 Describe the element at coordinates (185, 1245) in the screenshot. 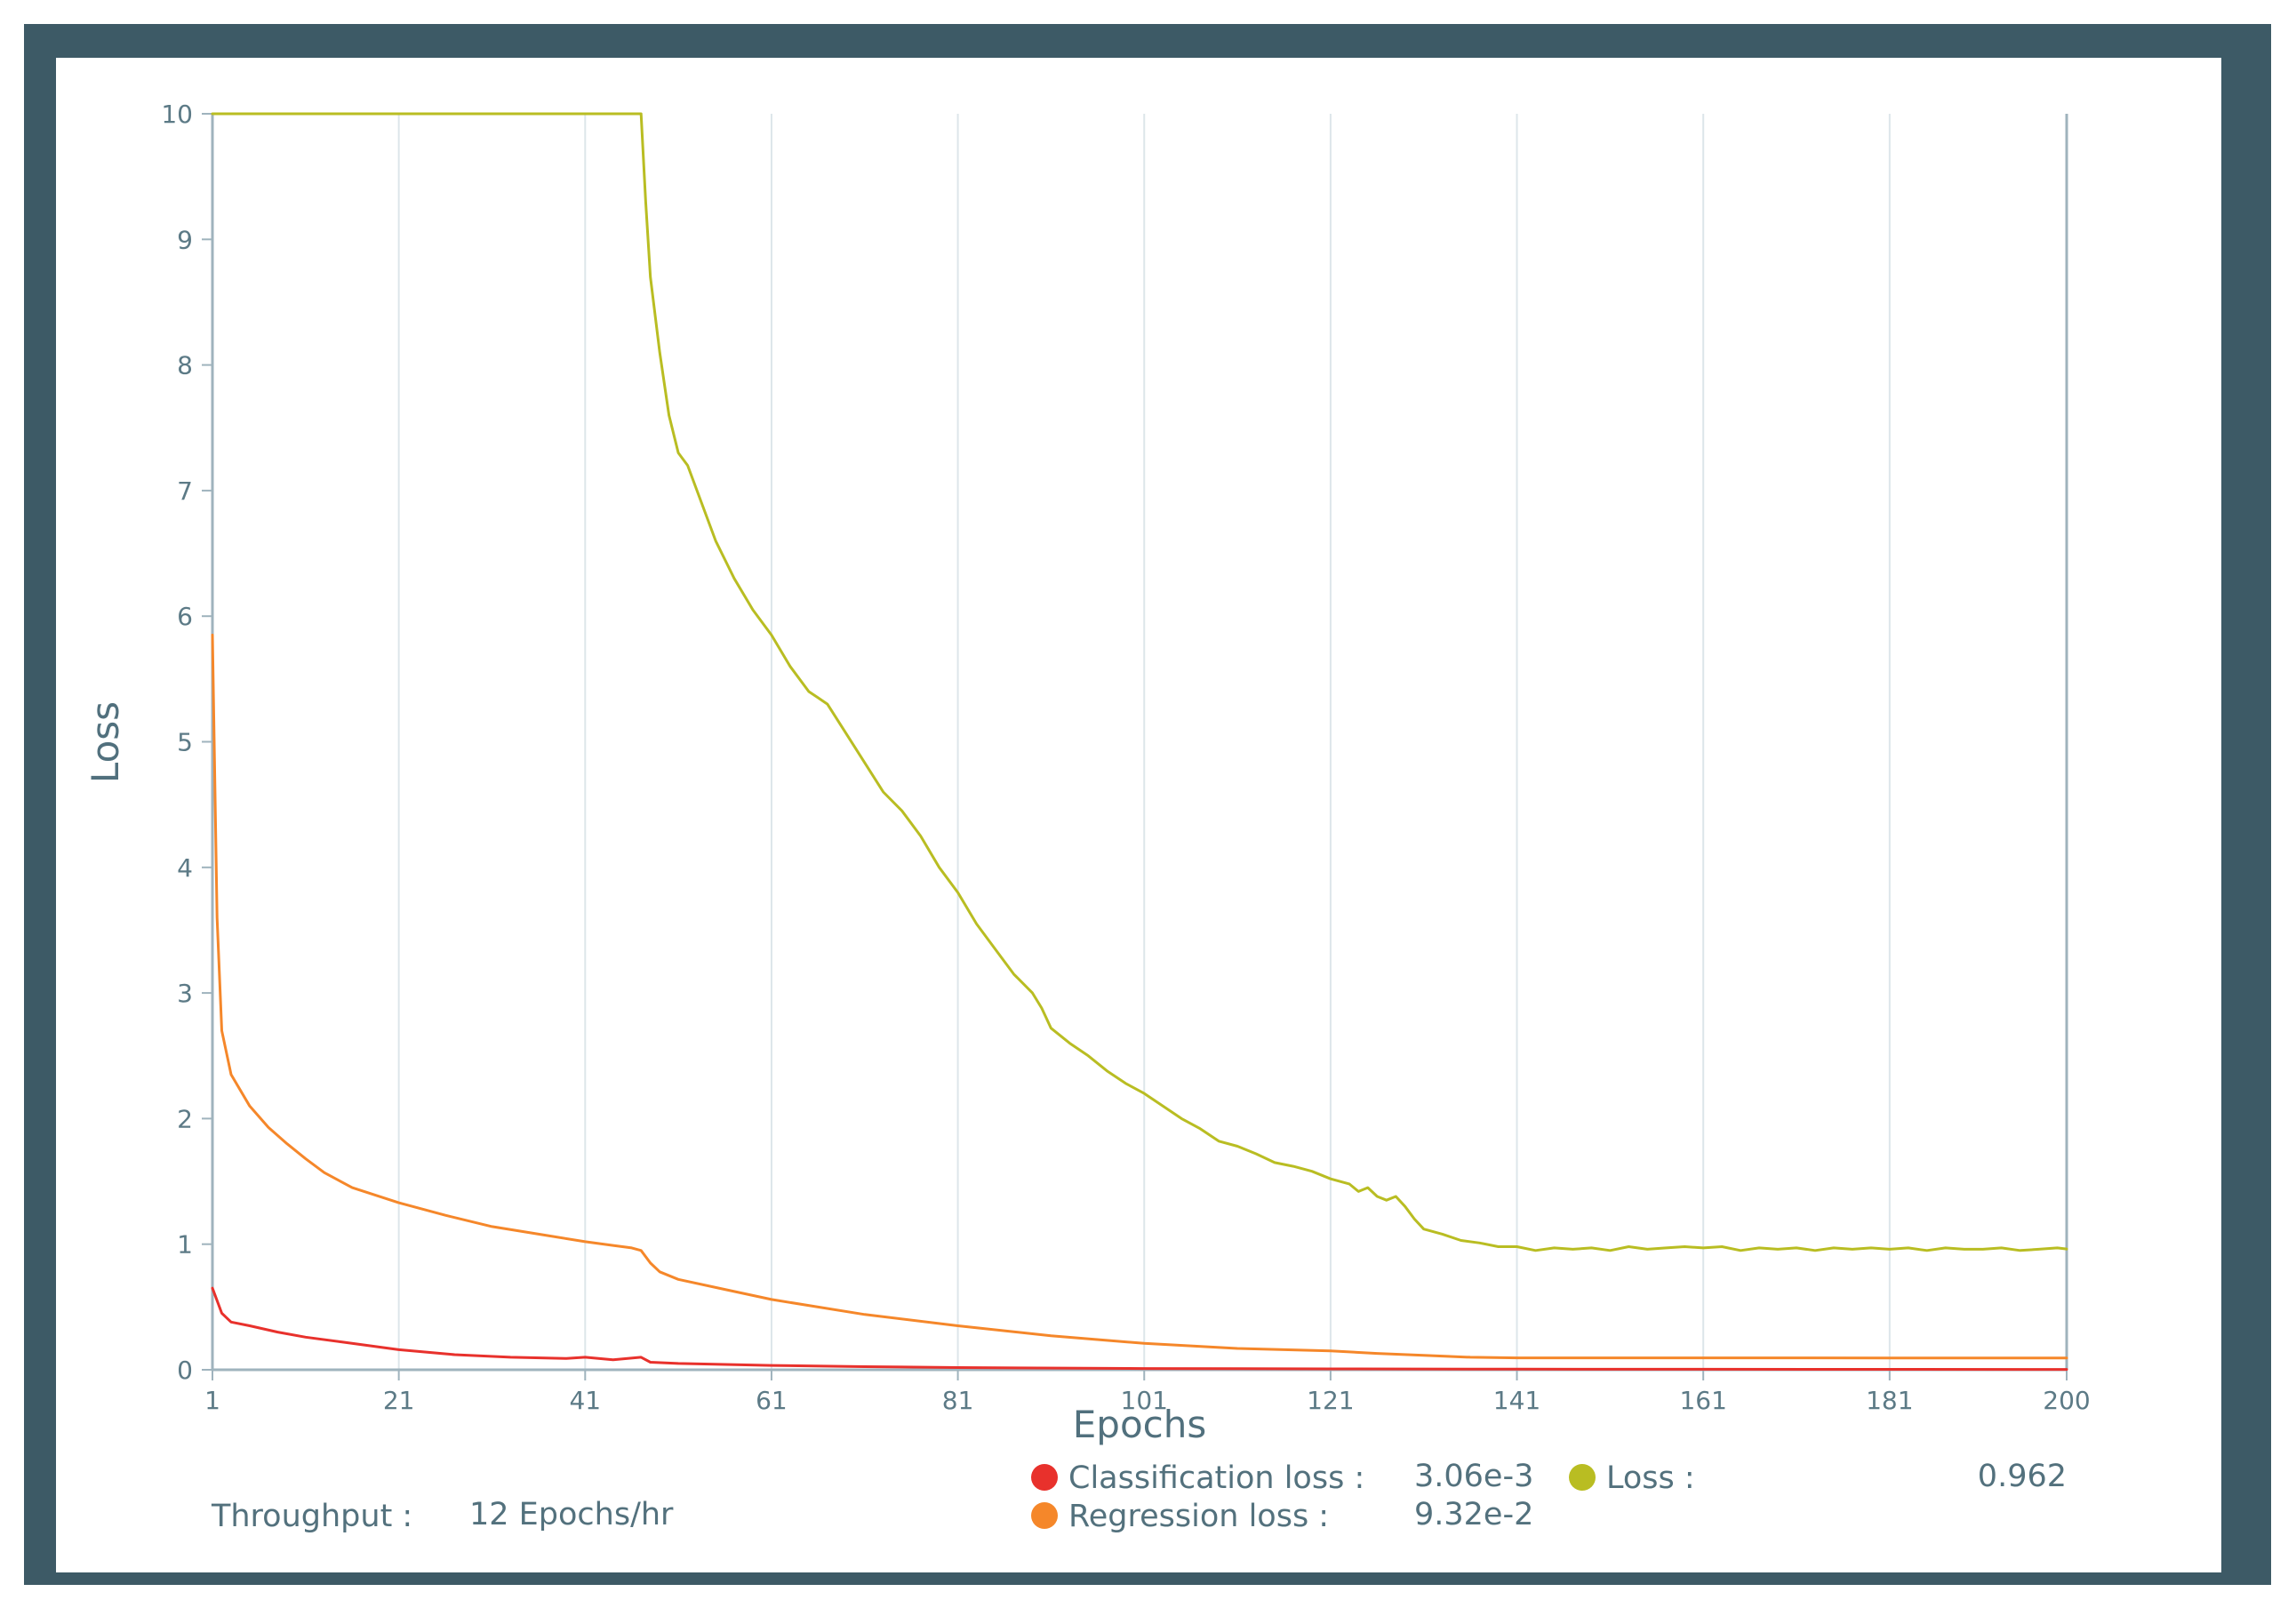

I see `y-tick-label: 1` at that location.